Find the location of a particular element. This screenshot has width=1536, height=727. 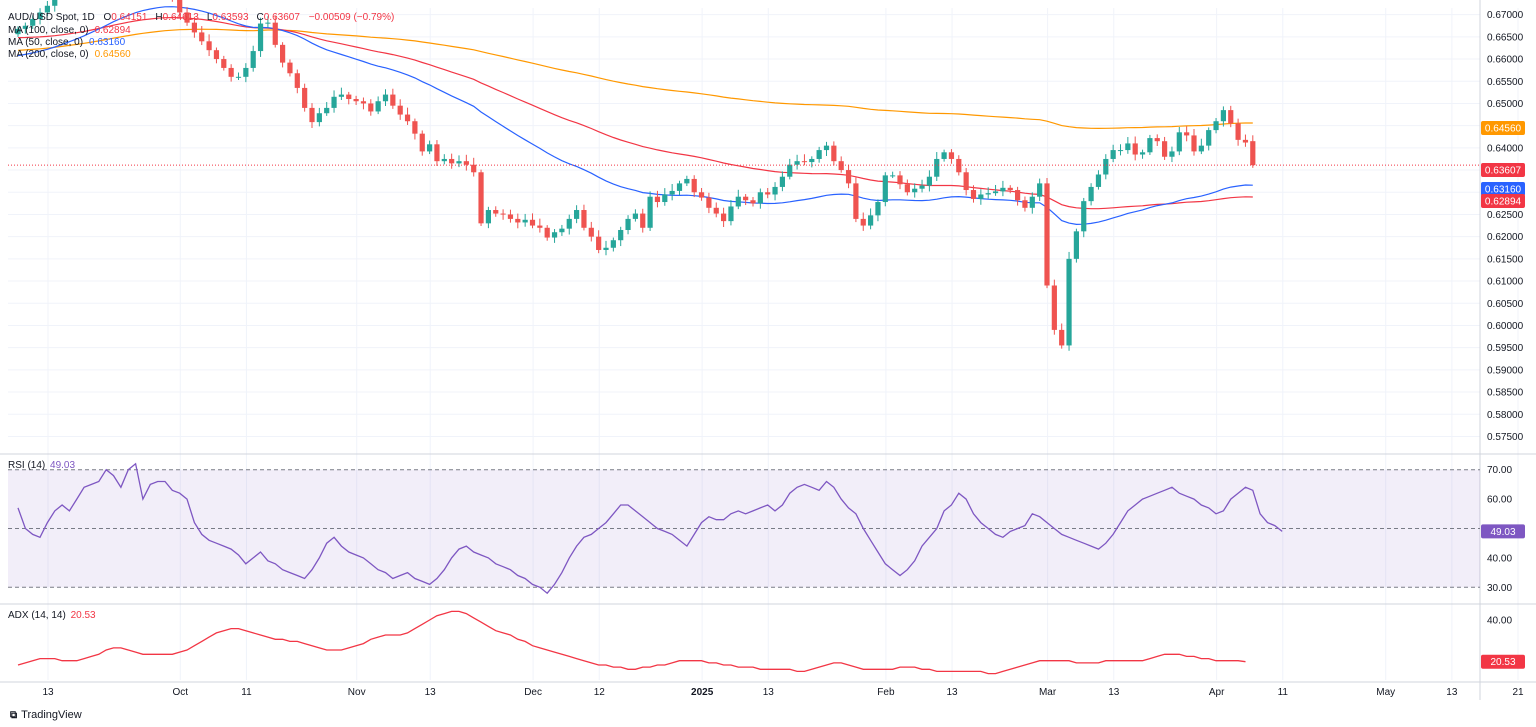

x-tick-label: 12 is located at coordinates (600, 692).